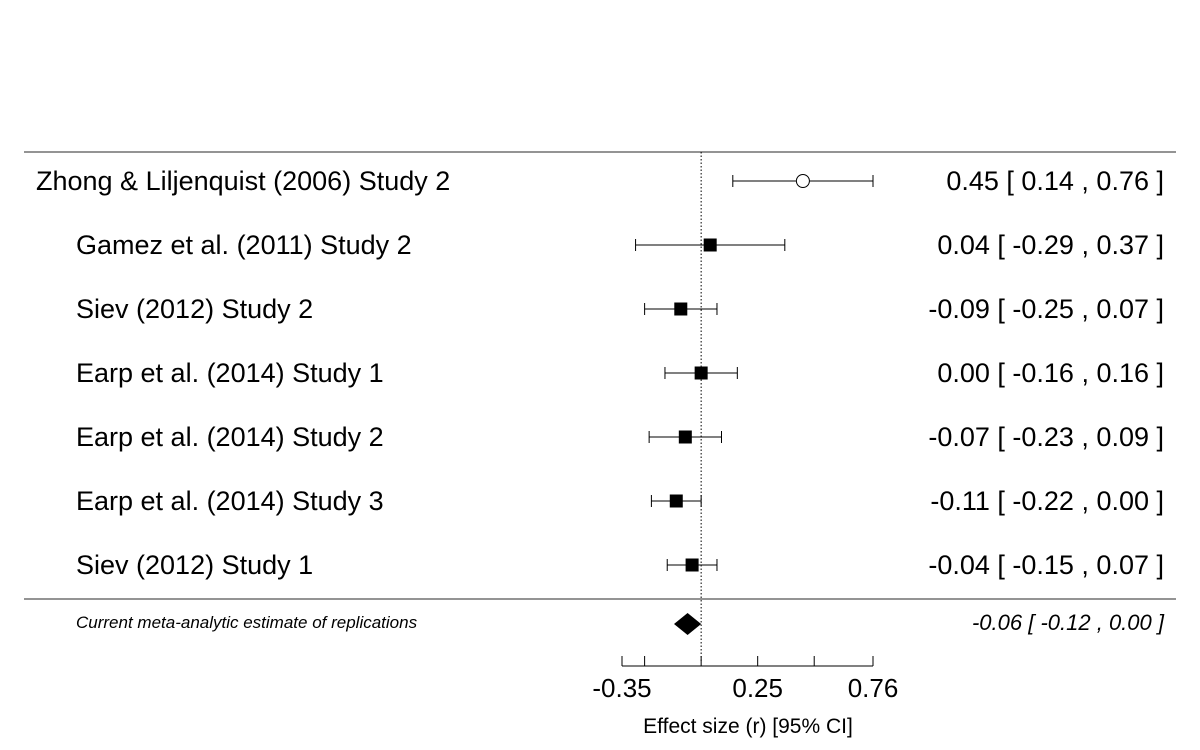 This screenshot has width=1200, height=750. What do you see at coordinates (757, 688) in the screenshot?
I see `x-axis-tick-label: 0.25` at bounding box center [757, 688].